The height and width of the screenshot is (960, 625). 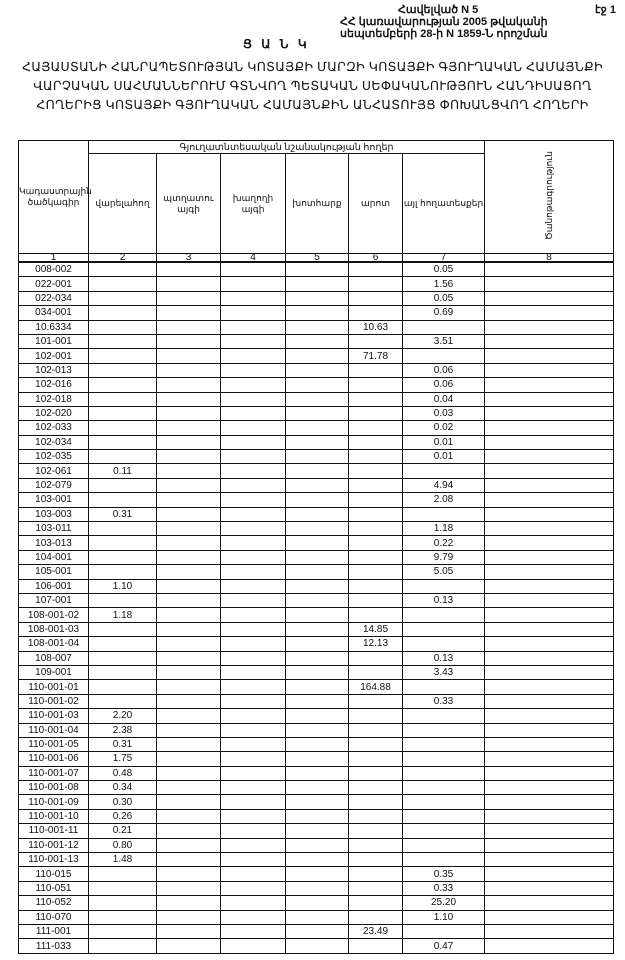 I want to click on area-cell: 0.26, so click(x=122, y=816).